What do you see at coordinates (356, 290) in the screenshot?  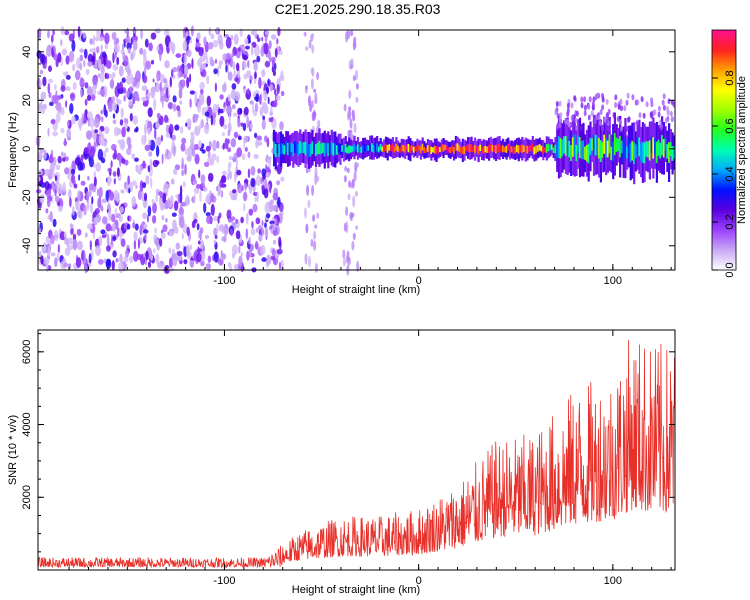 I see `spectrogram-x-axis-label: Height of straight line (km)` at bounding box center [356, 290].